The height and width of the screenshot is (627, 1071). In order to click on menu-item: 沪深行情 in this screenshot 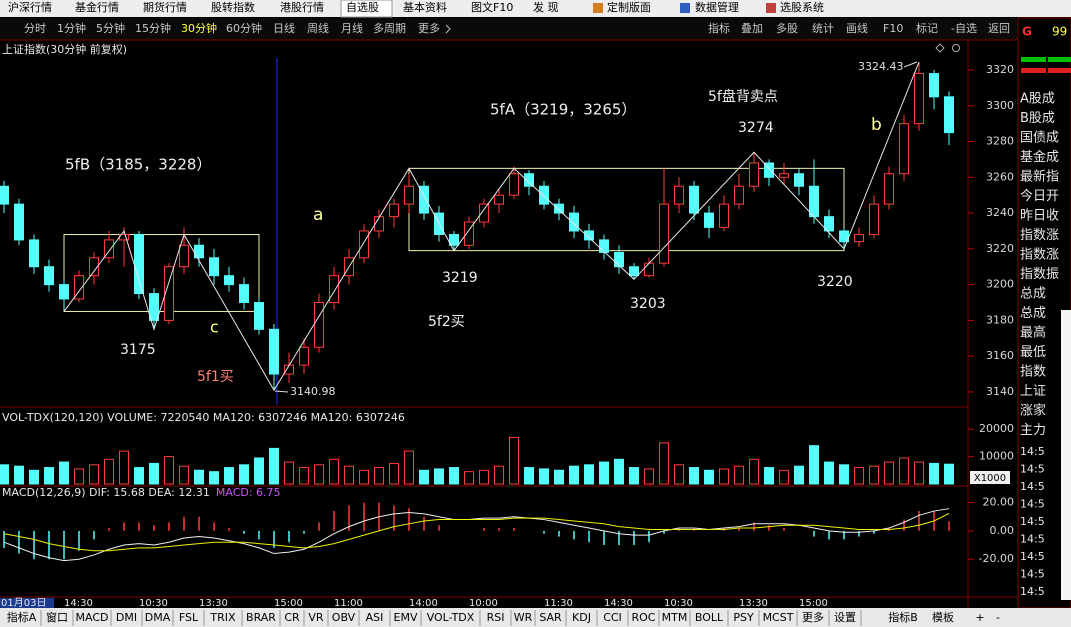, I will do `click(30, 7)`.